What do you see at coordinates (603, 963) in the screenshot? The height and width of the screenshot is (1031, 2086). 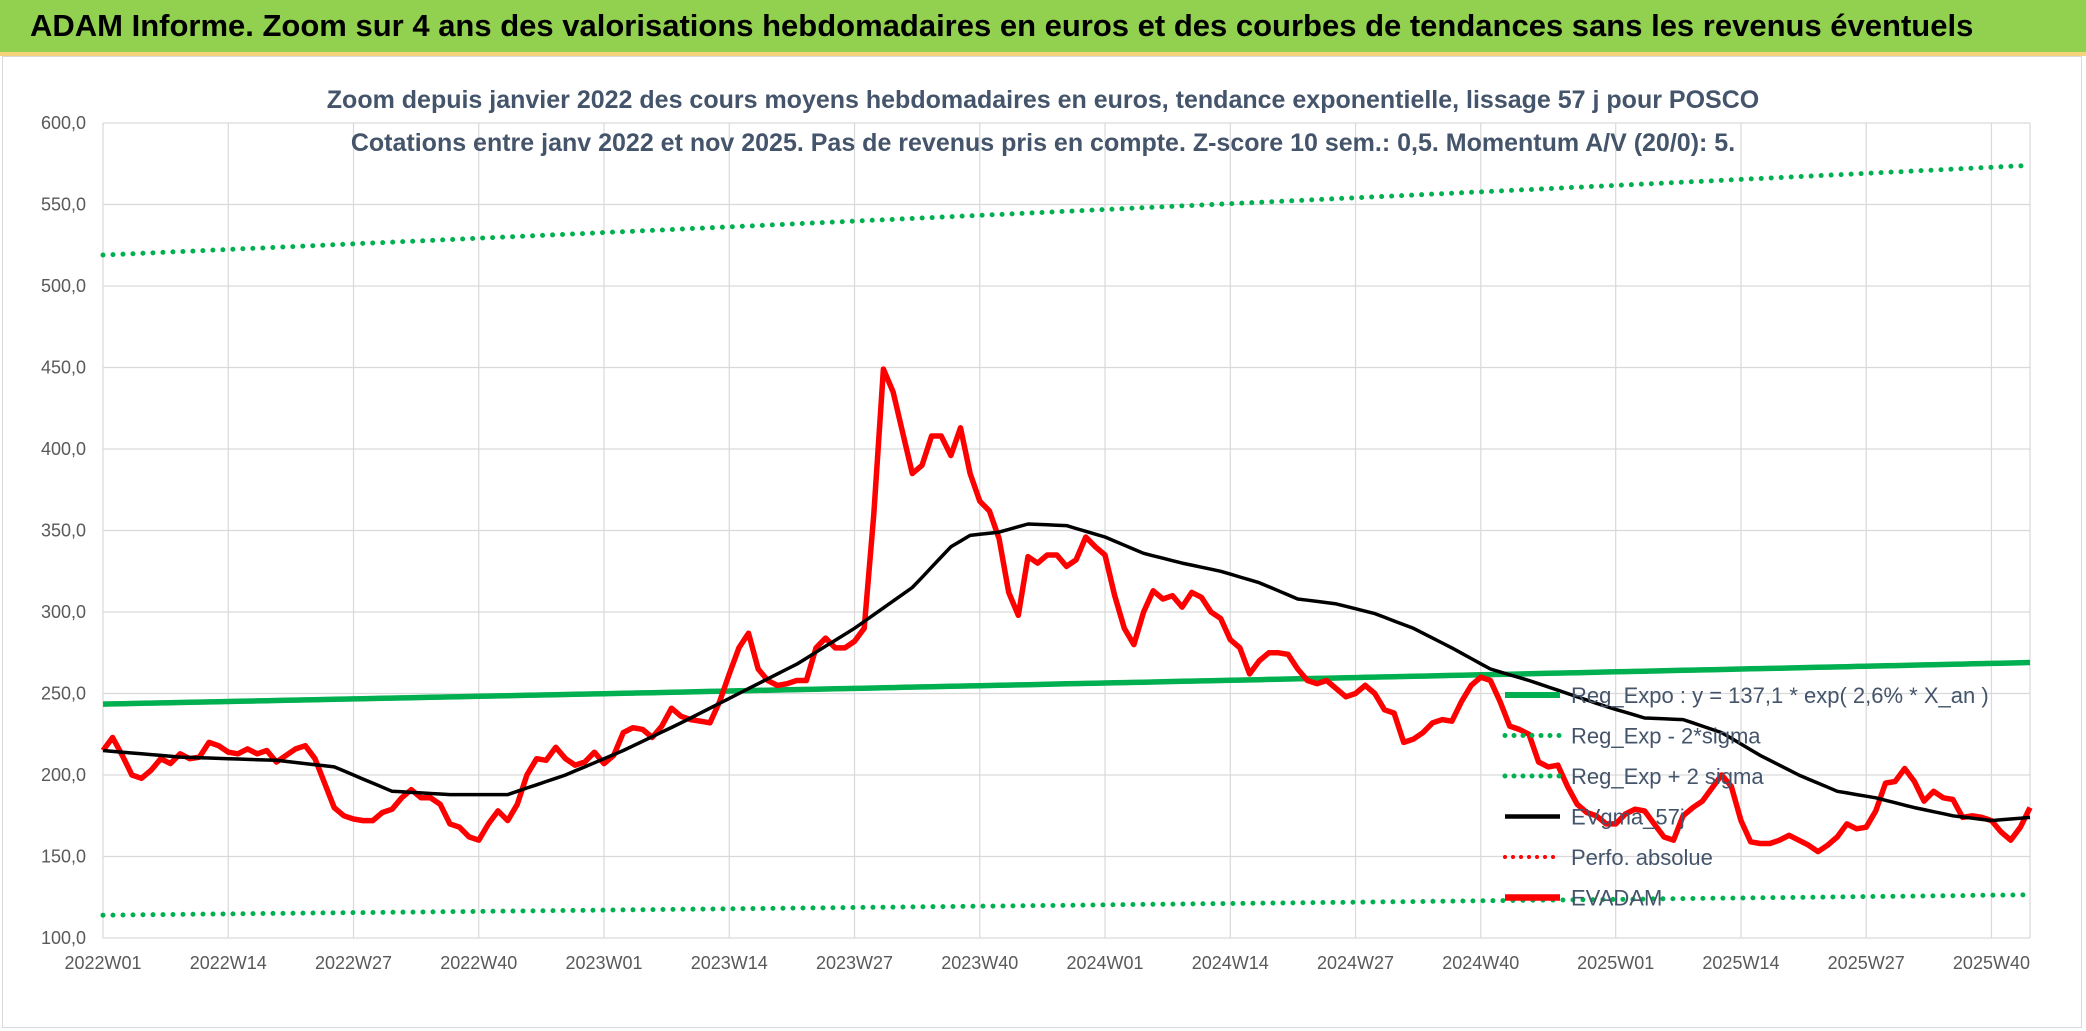 I see `x-tick-label: 2023W01` at bounding box center [603, 963].